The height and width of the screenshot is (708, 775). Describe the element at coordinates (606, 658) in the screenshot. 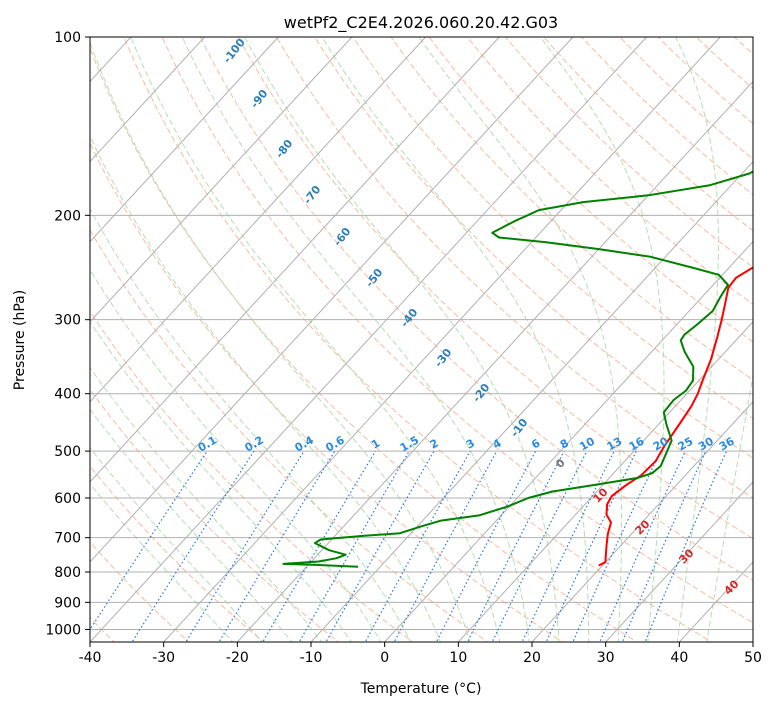

I see `x-tick-label: 30` at that location.